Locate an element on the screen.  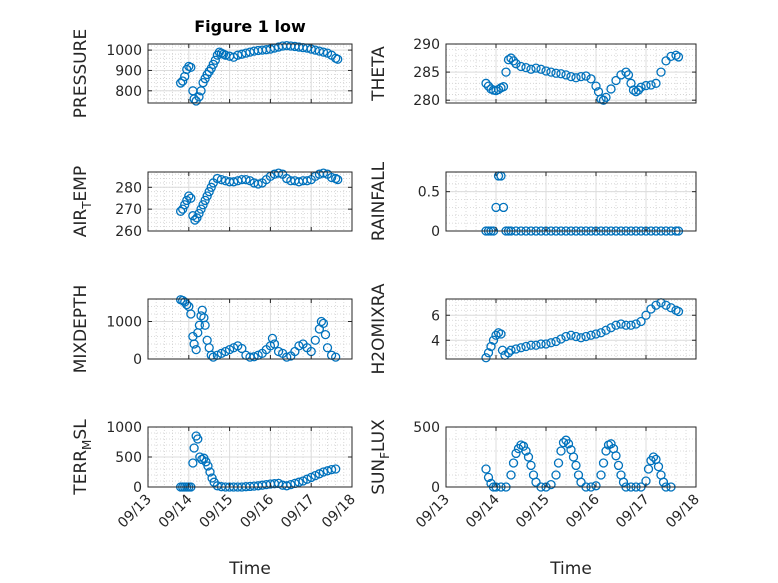
y-tick-label: 0 is located at coordinates (435, 232).